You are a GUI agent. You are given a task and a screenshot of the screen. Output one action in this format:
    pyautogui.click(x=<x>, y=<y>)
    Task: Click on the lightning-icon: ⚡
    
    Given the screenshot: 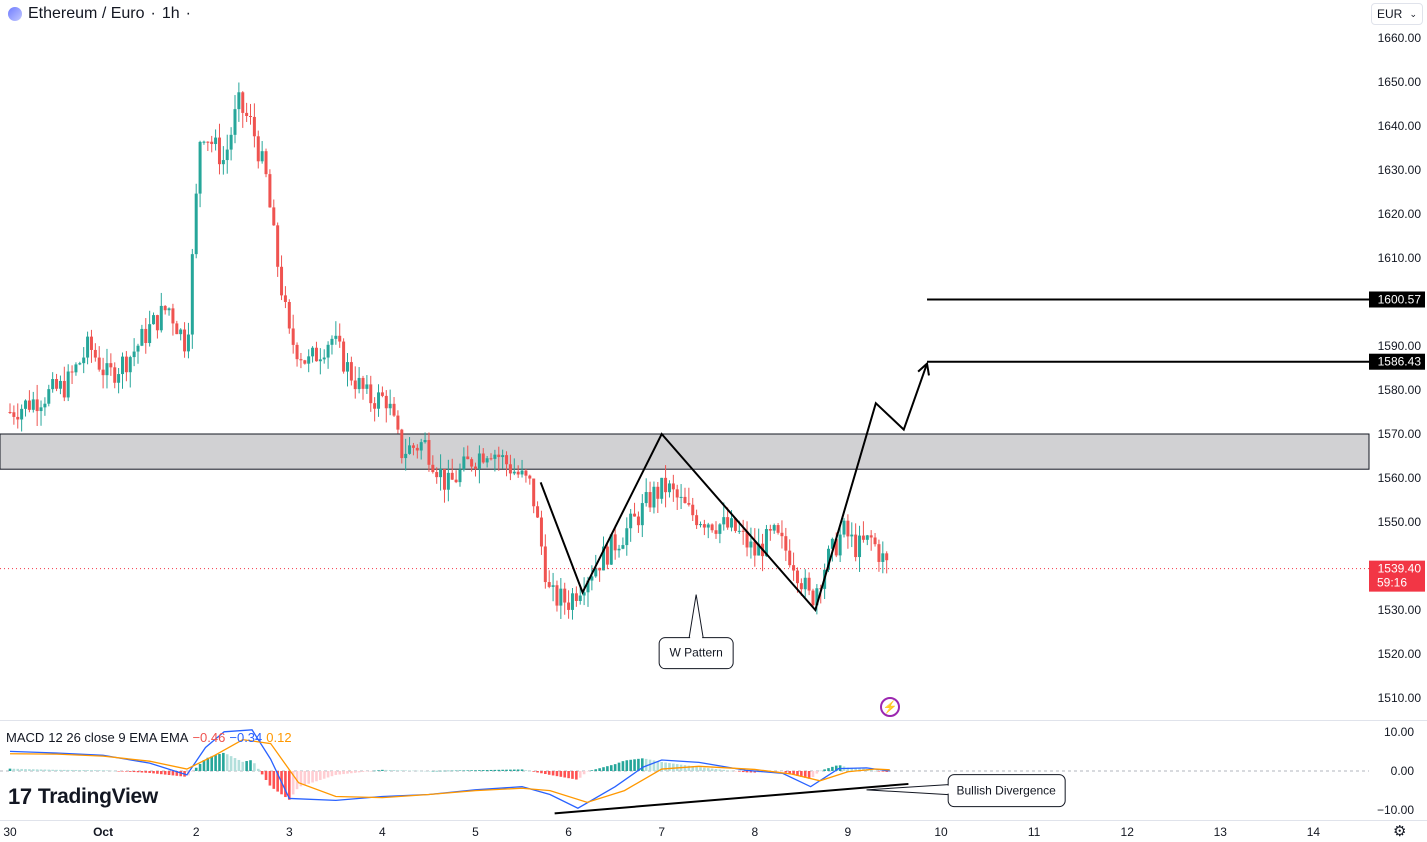 What is the action you would take?
    pyautogui.click(x=890, y=707)
    